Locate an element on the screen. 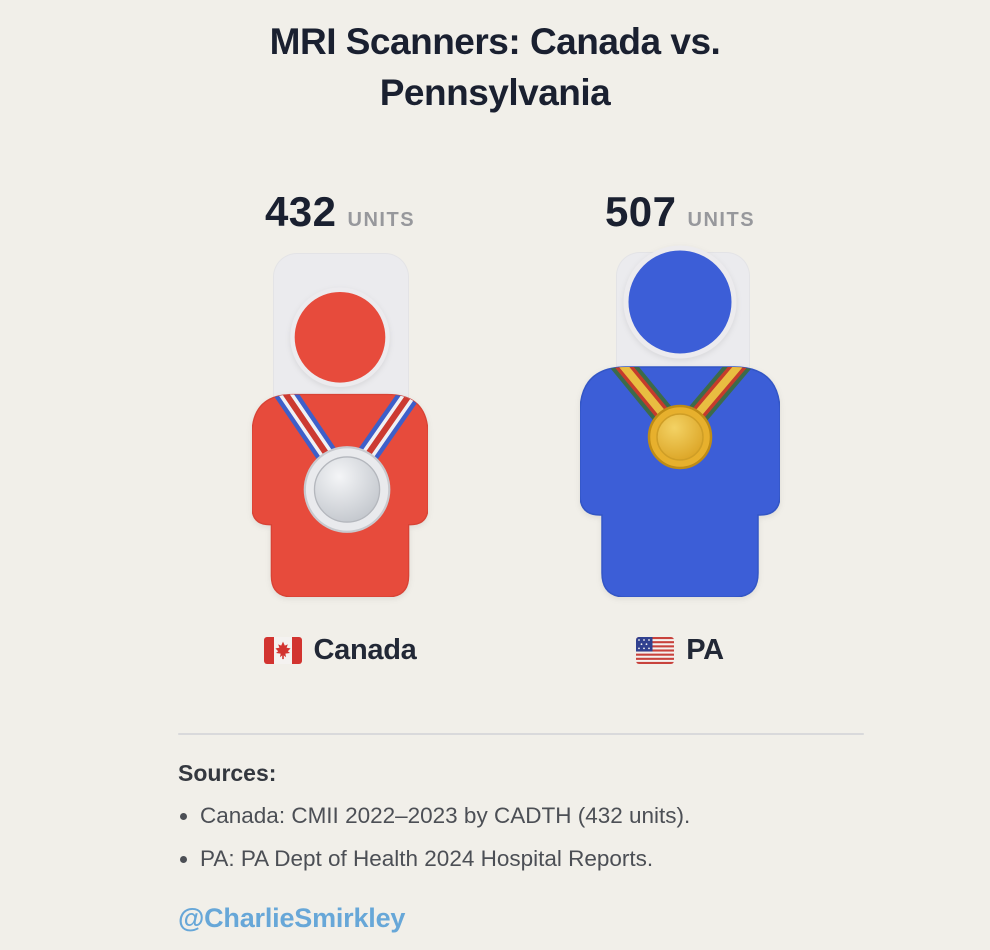 The width and height of the screenshot is (990, 950). person-body-pa is located at coordinates (680, 481).